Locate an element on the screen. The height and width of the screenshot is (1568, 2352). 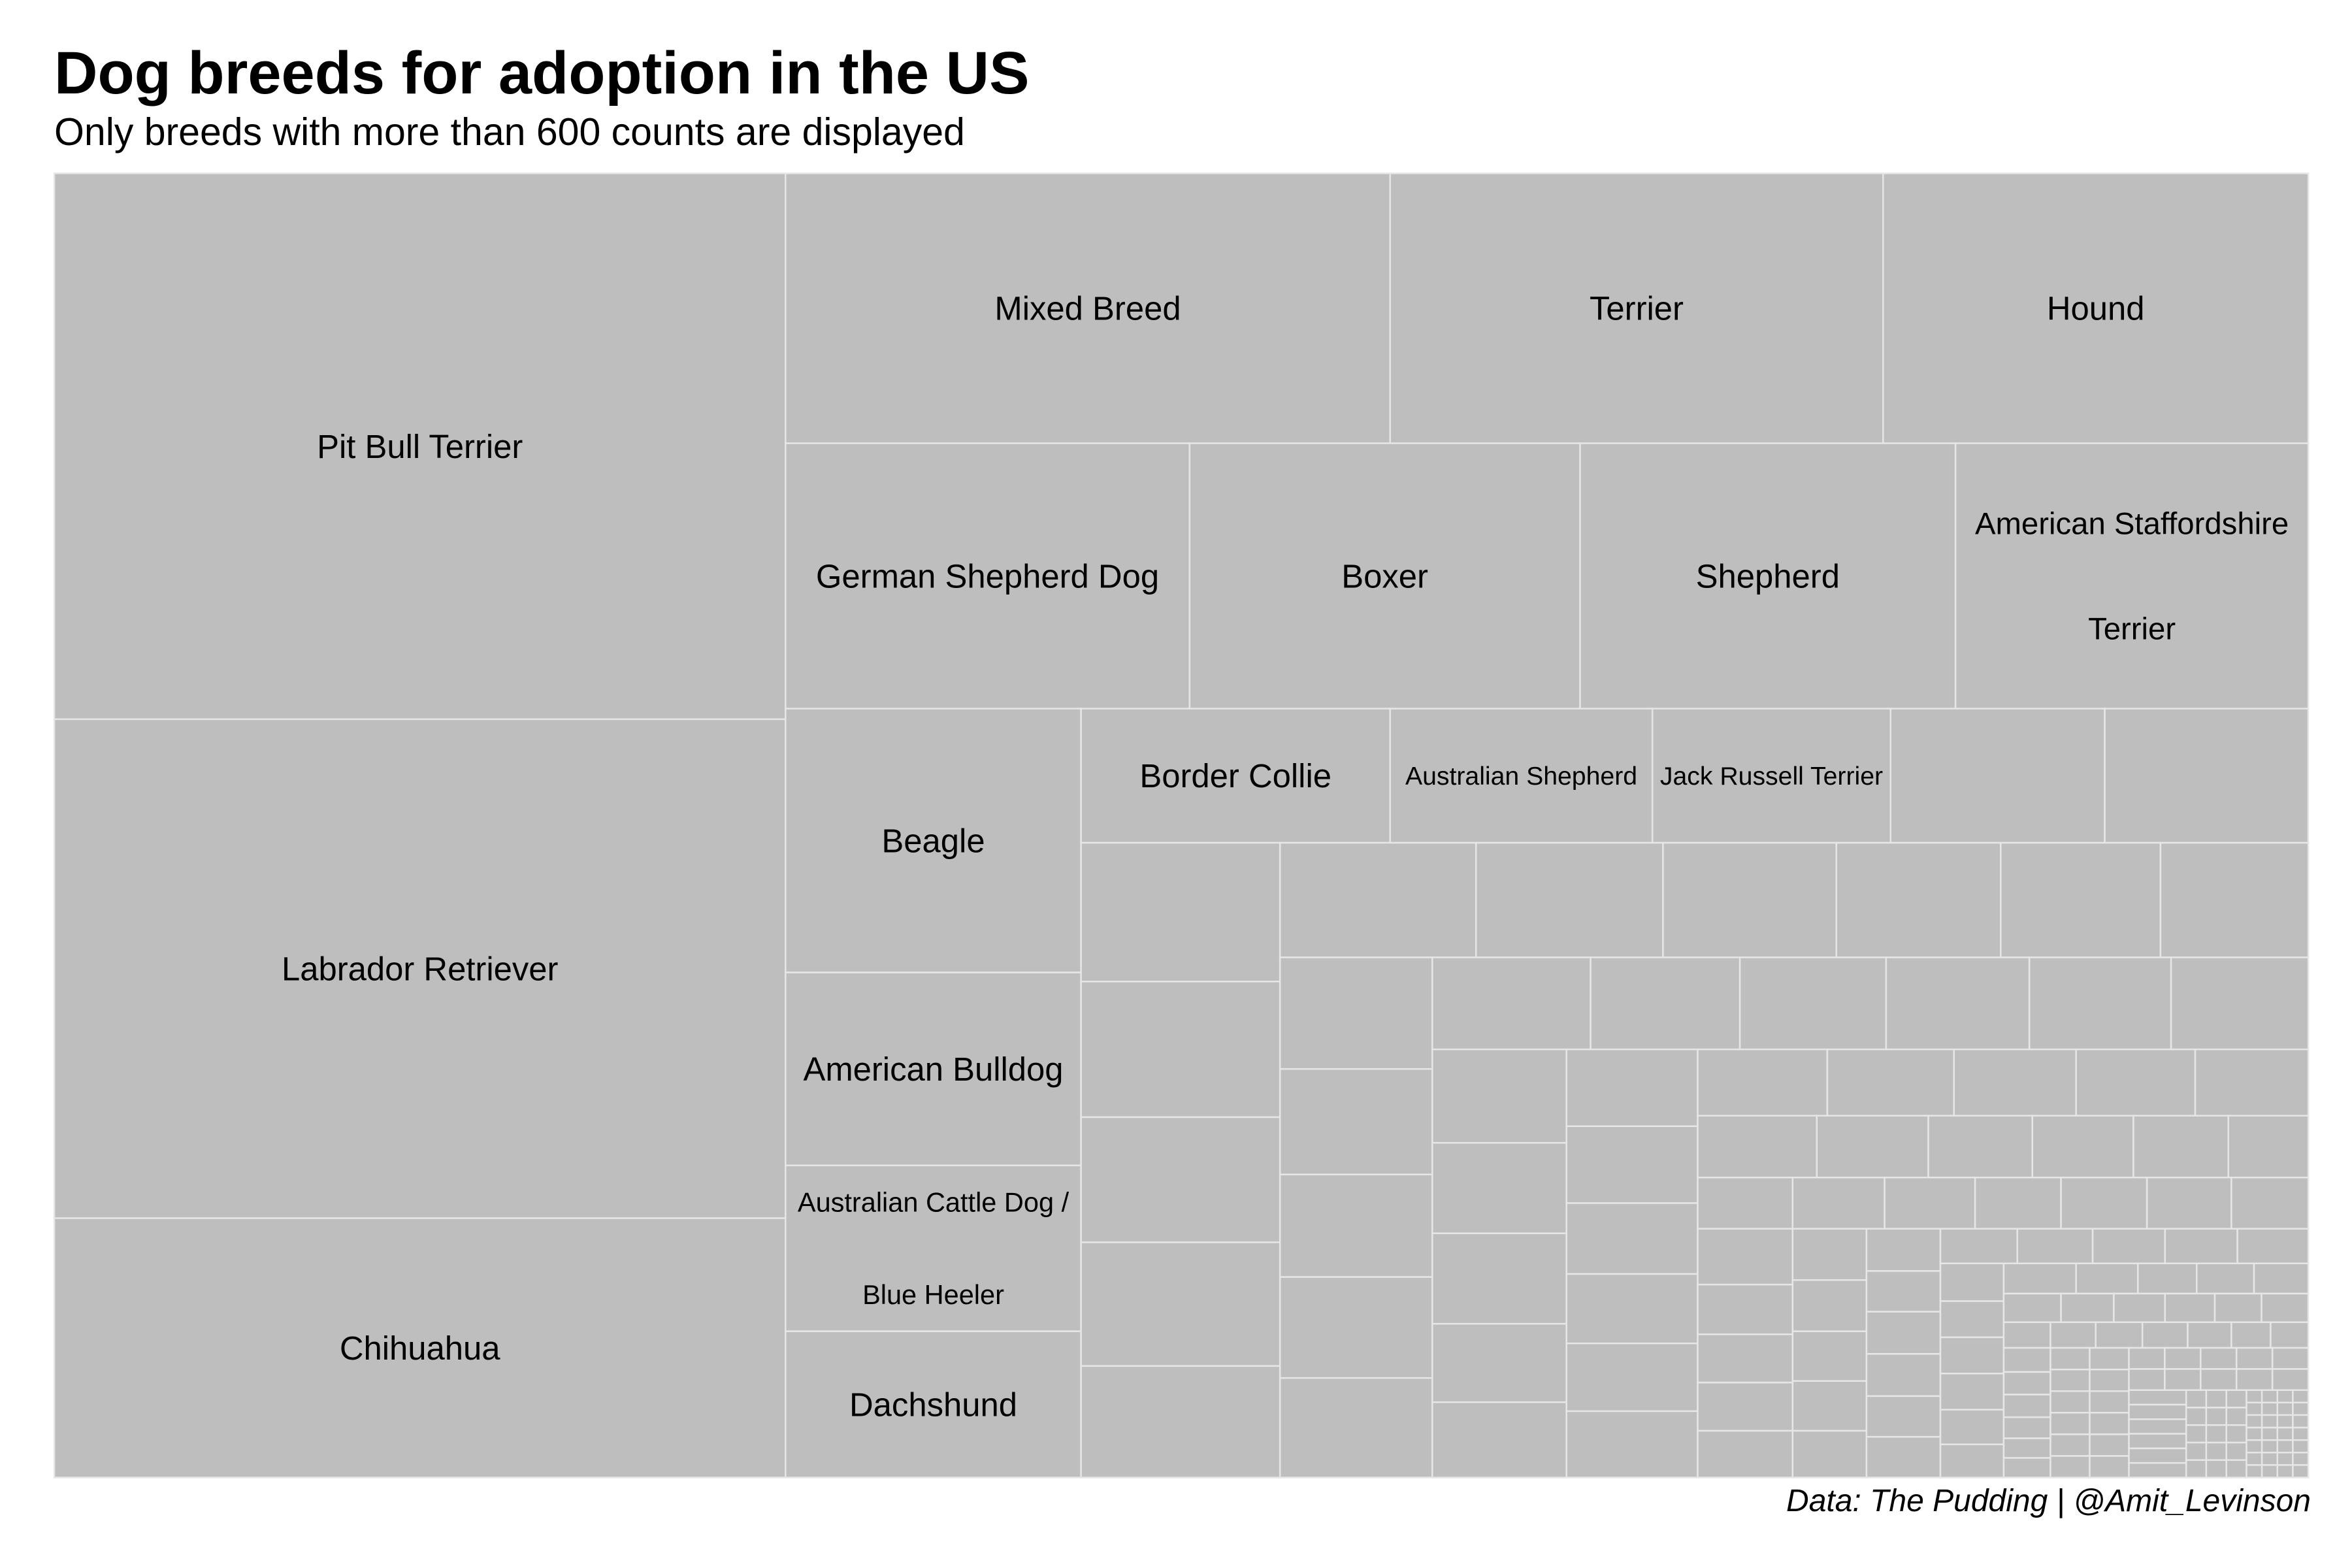
tile-label: Pit Bull Terrier is located at coordinates (420, 446).